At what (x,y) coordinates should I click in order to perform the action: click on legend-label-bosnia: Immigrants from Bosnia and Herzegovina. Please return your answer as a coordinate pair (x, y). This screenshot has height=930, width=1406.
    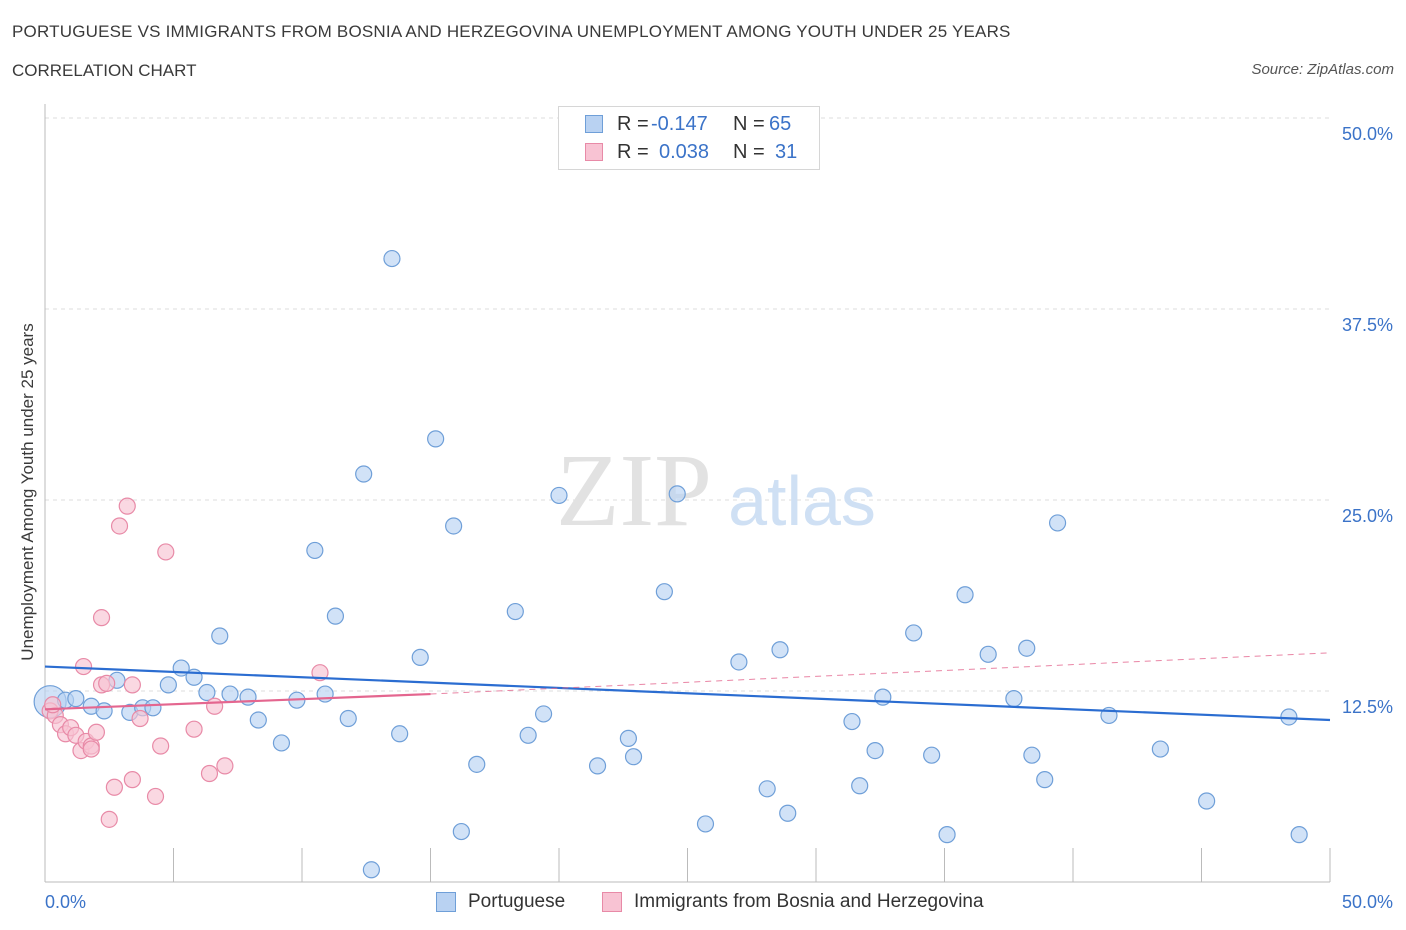
    Looking at the image, I should click on (809, 901).